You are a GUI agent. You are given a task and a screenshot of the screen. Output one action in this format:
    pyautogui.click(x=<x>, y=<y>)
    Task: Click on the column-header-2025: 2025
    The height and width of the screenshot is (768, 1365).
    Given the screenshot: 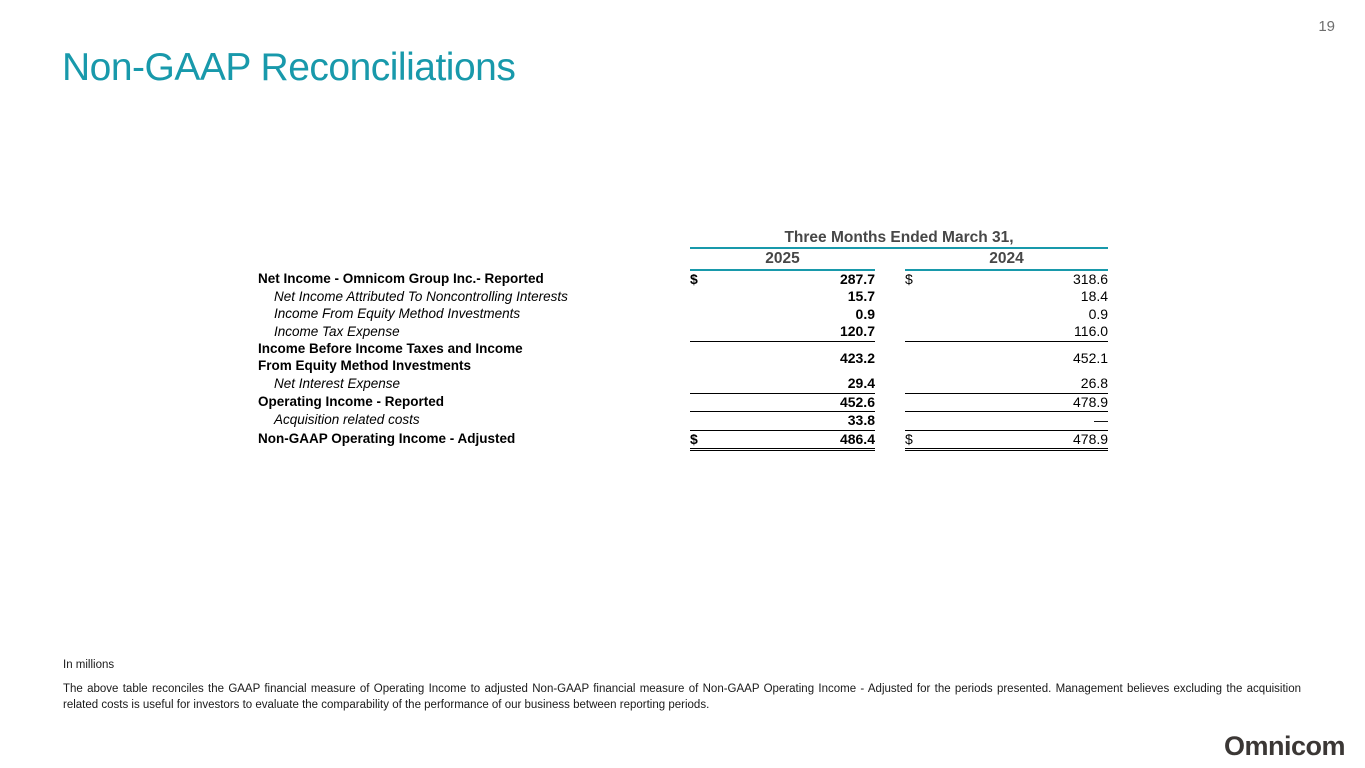 What is the action you would take?
    pyautogui.click(x=782, y=259)
    